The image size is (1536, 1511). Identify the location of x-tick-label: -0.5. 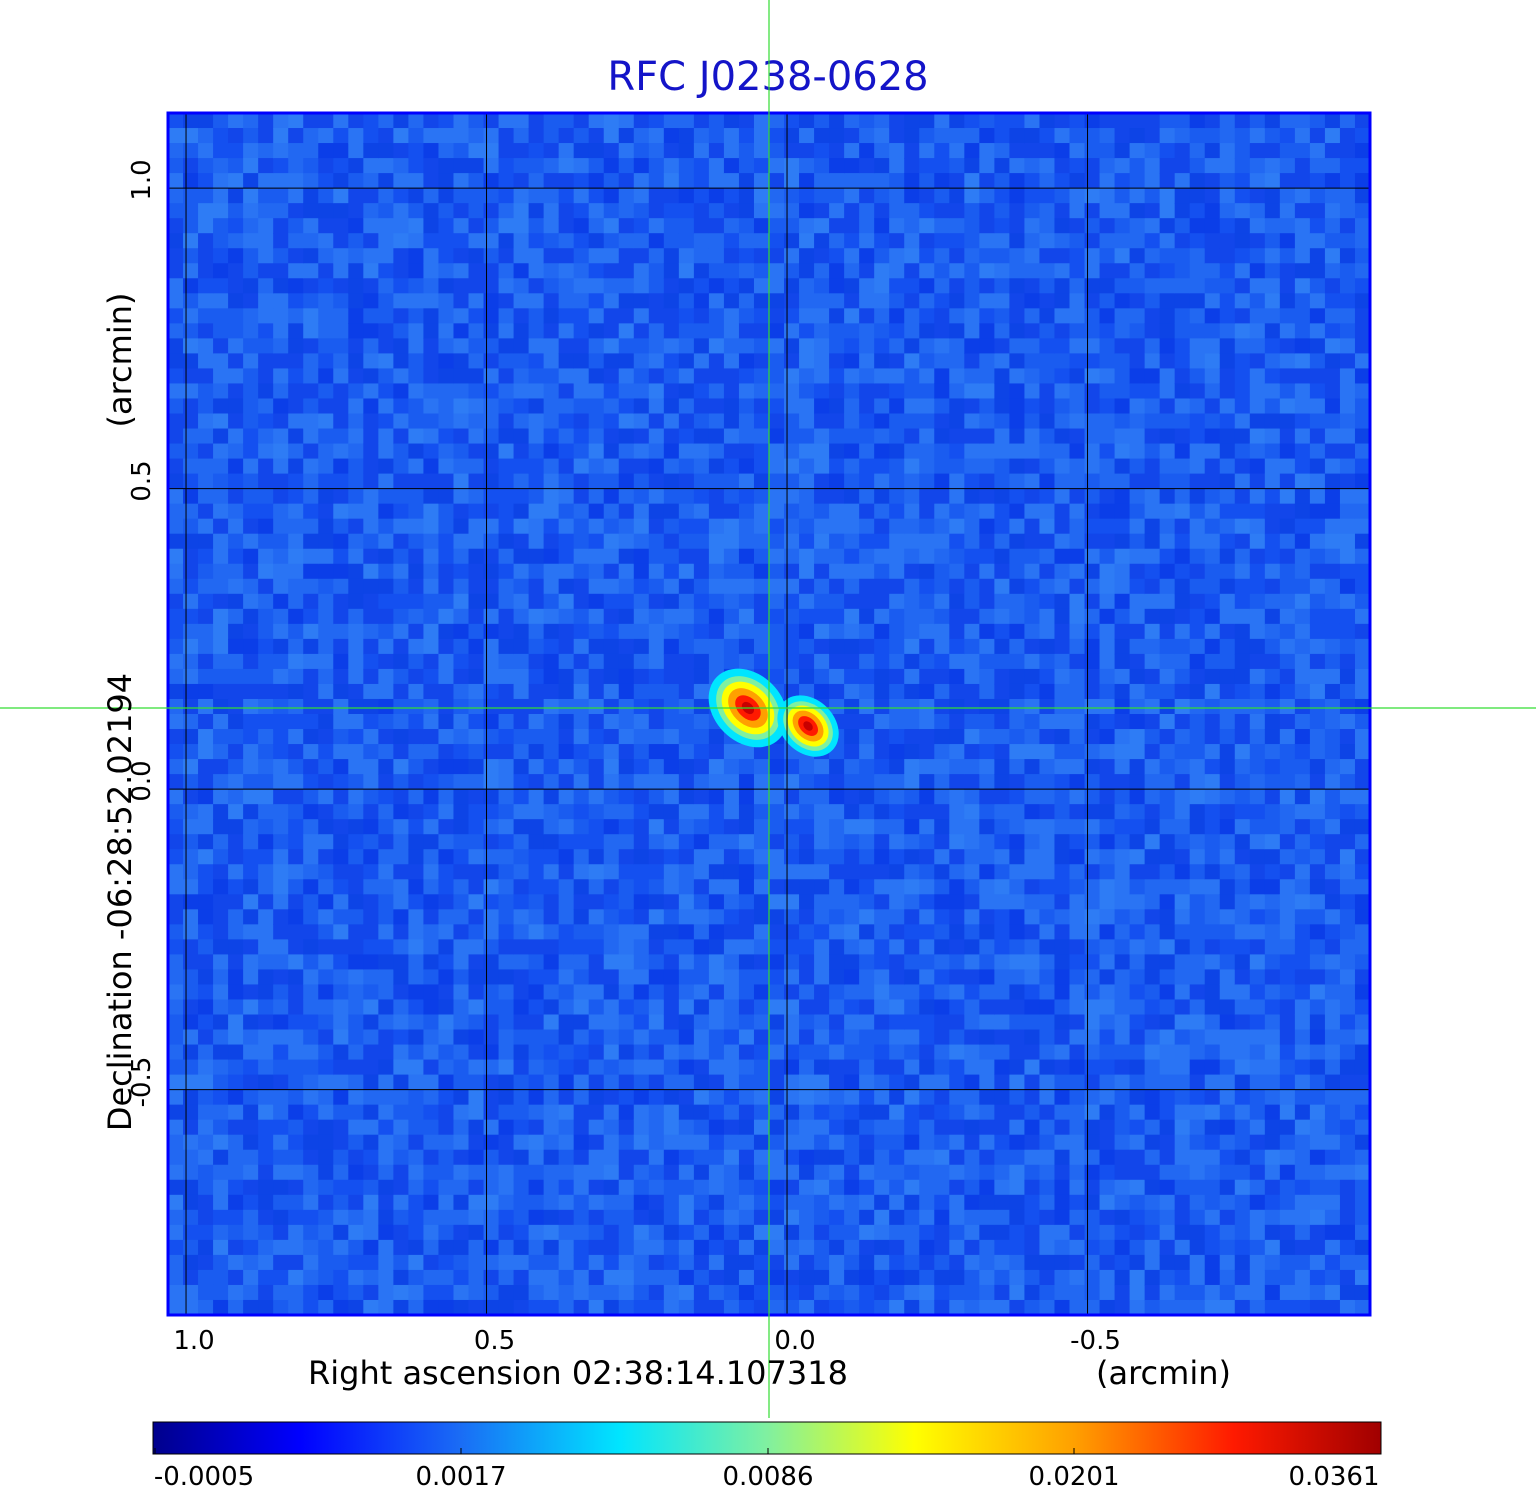
(1095, 1341).